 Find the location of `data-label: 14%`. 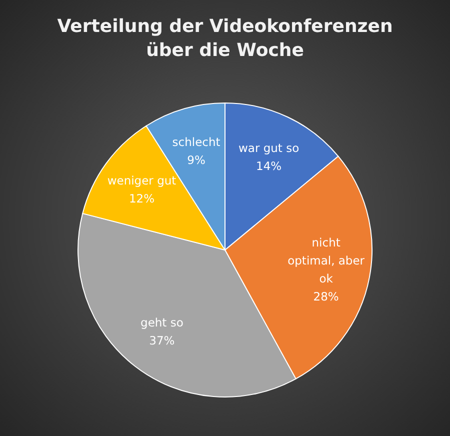

data-label: 14% is located at coordinates (269, 165).